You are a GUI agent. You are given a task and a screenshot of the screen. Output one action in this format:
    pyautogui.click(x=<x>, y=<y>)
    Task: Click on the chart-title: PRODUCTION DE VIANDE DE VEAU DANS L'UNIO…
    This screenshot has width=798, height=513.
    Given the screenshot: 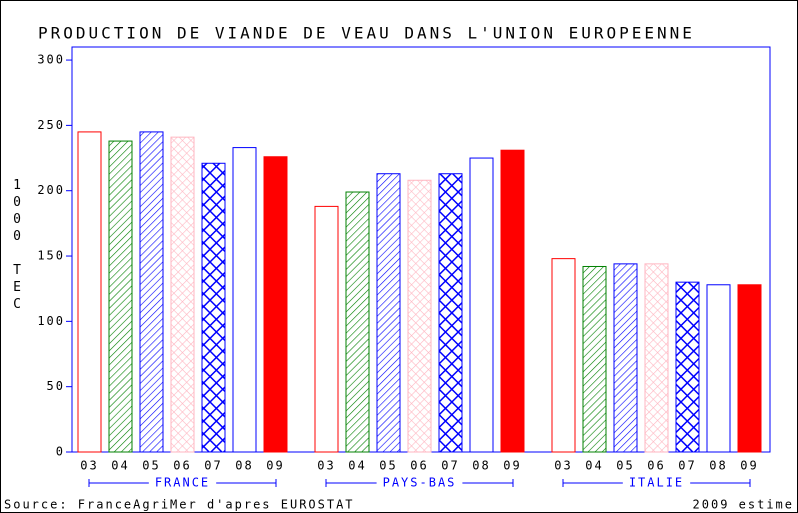 What is the action you would take?
    pyautogui.click(x=366, y=33)
    